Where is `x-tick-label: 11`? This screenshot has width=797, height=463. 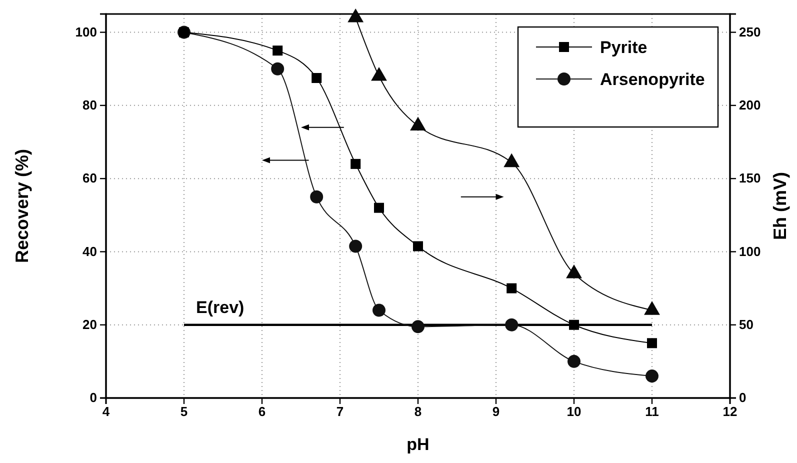 x-tick-label: 11 is located at coordinates (652, 412).